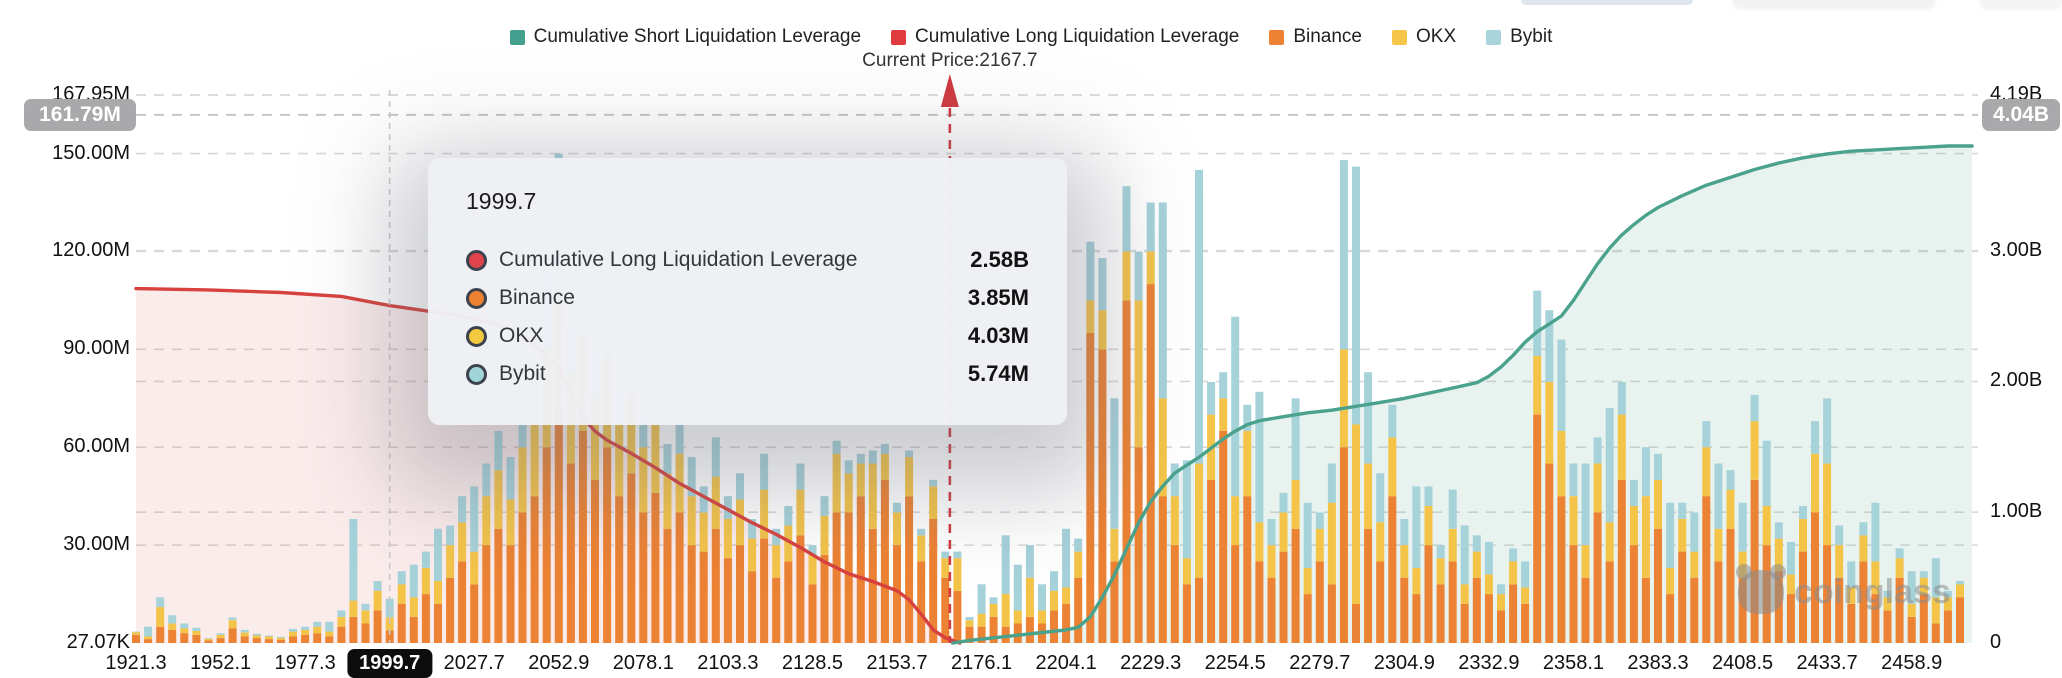  What do you see at coordinates (1277, 37) in the screenshot?
I see `binance-swatch-icon` at bounding box center [1277, 37].